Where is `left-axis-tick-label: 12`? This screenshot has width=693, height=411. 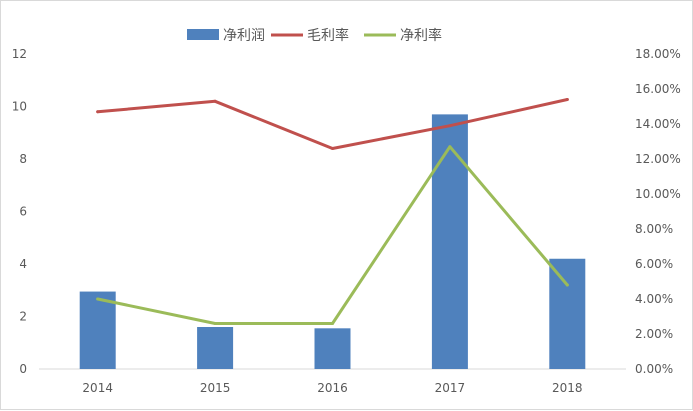 left-axis-tick-label: 12 is located at coordinates (19, 54).